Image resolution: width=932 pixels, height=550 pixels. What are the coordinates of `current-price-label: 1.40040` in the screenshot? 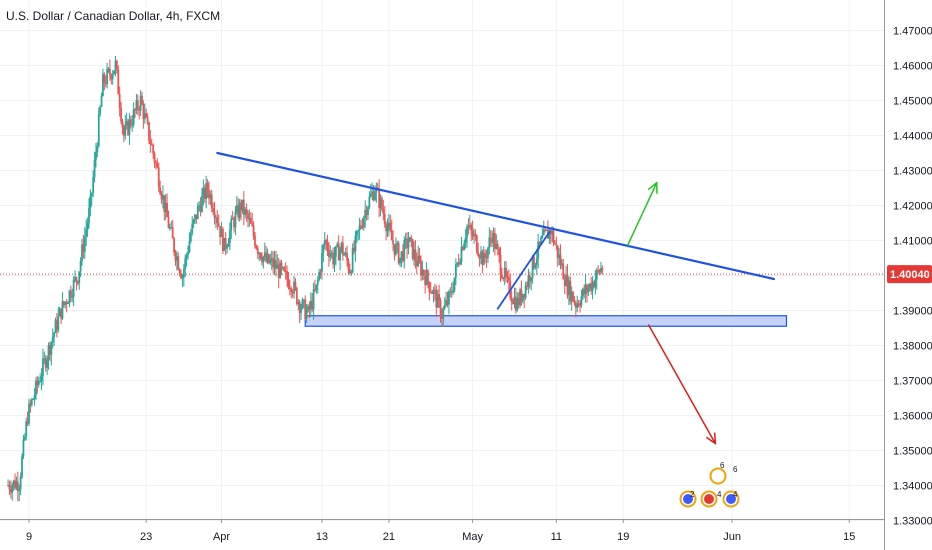 It's located at (910, 275).